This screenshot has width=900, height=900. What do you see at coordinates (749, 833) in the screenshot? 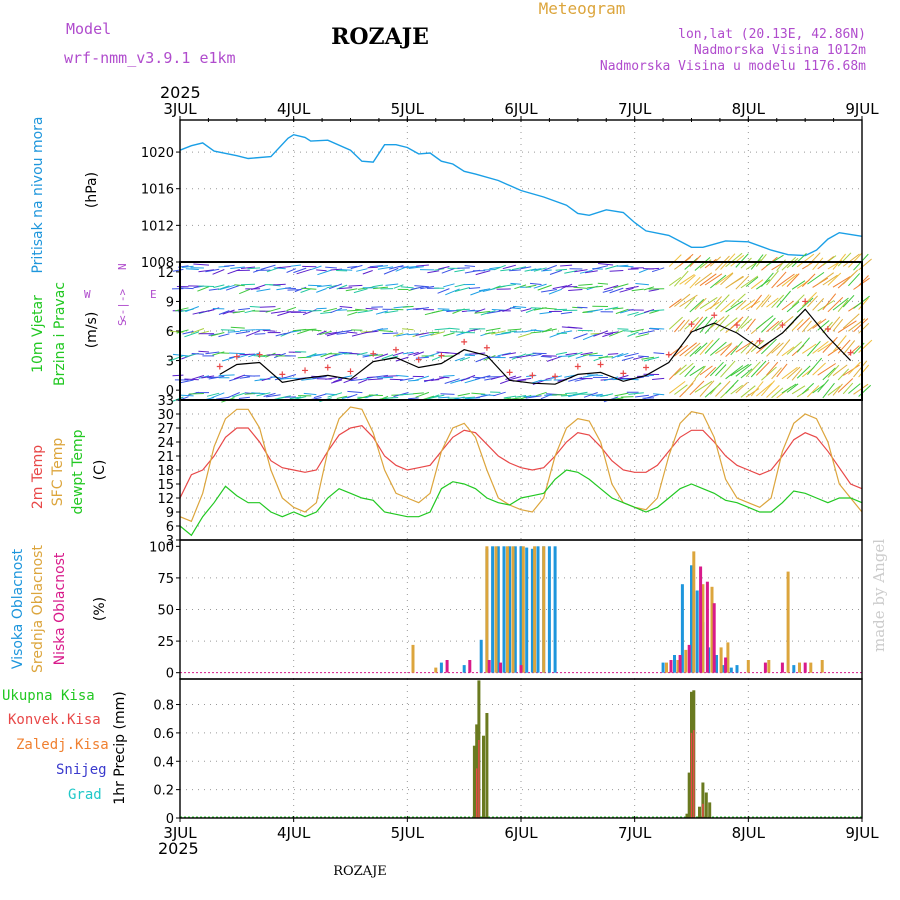
I see `x-day-label-bottom: 8JUL` at bounding box center [749, 833].